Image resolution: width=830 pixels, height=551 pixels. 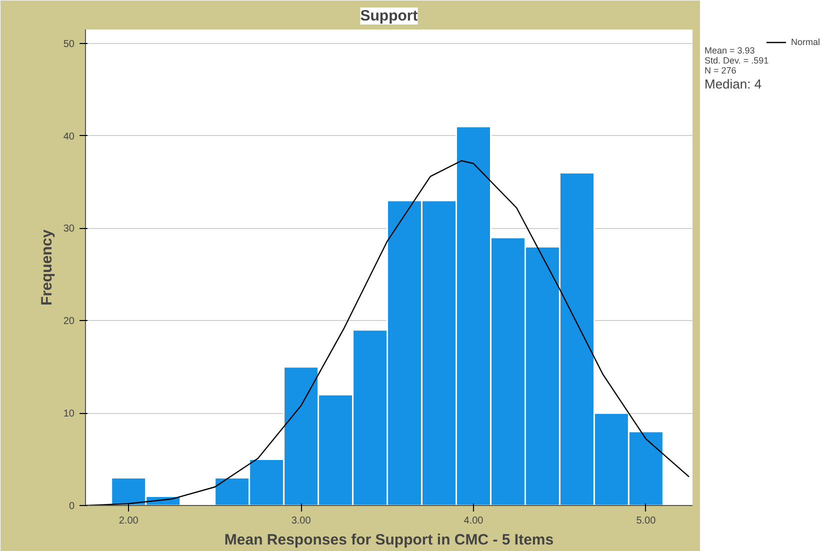 What do you see at coordinates (720, 71) in the screenshot?
I see `text: N = 276` at bounding box center [720, 71].